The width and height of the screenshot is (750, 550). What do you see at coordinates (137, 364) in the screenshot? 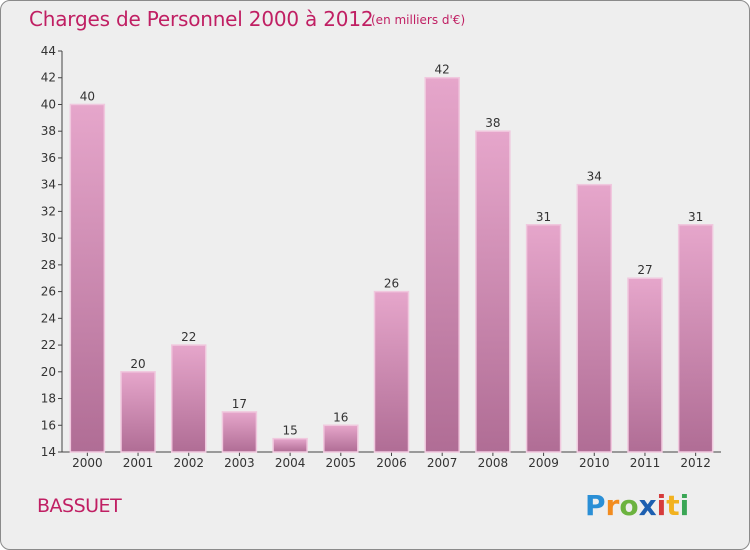
I see `value-label-2001: 20` at bounding box center [137, 364].